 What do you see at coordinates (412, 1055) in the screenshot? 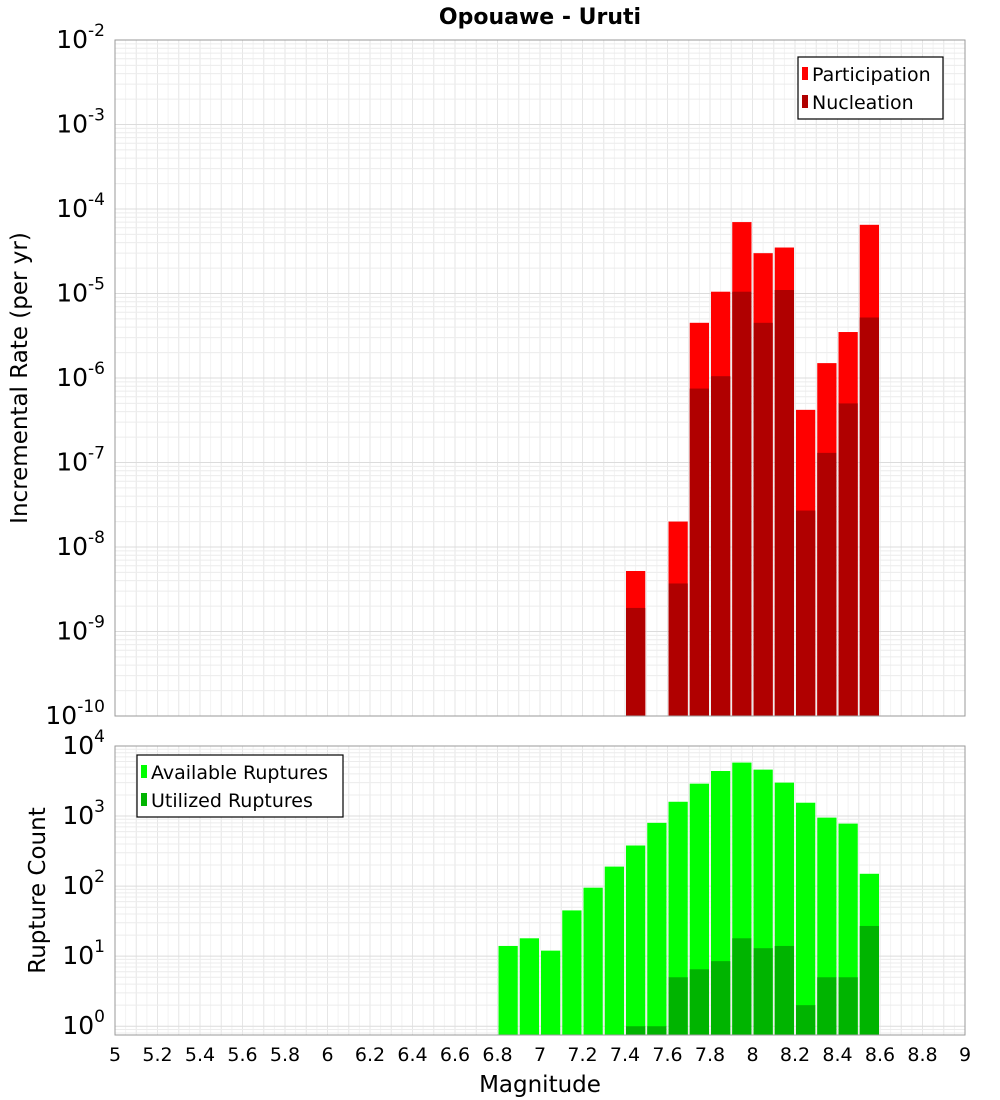
I see `x-tick-label: 6.4` at bounding box center [412, 1055].